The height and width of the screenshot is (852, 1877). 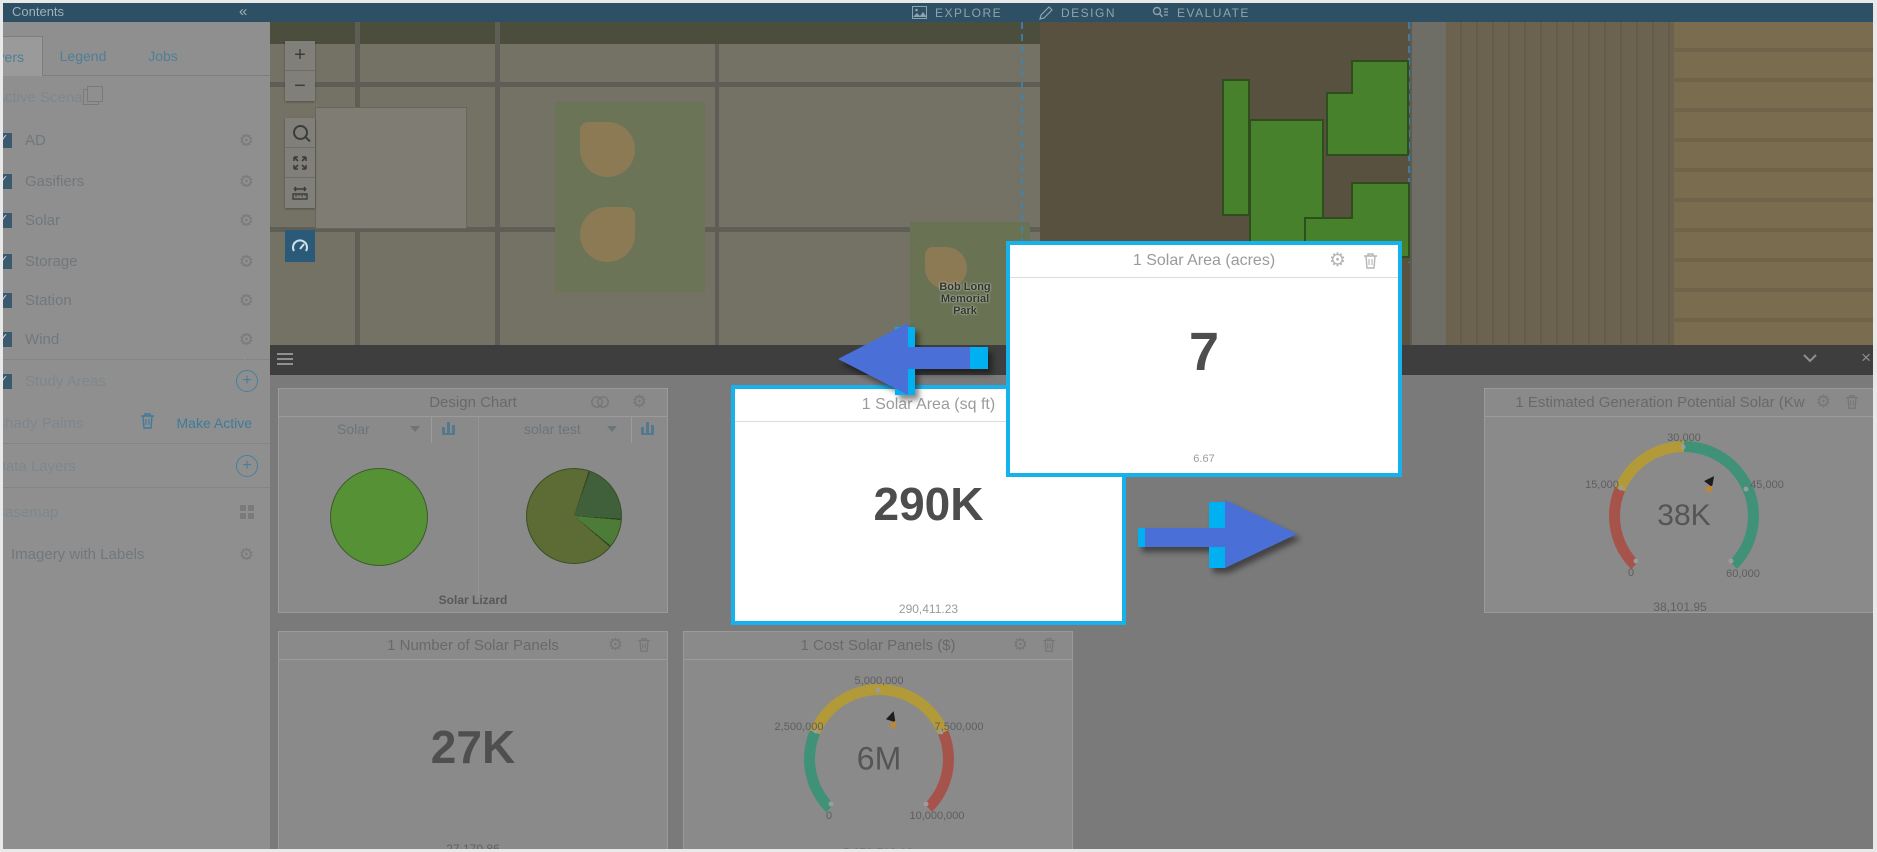 I want to click on est-generation-sub-value: 38,101.95, so click(x=1680, y=607).